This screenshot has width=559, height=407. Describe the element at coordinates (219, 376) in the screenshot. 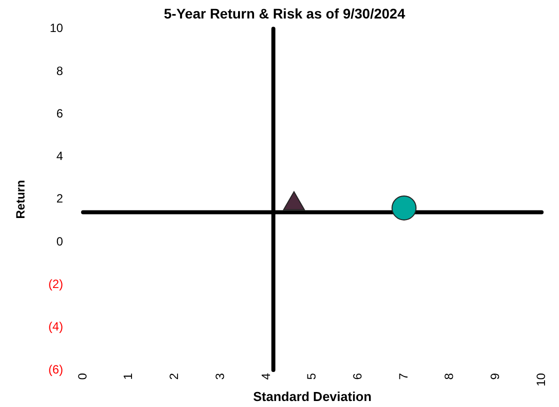

I see `x-tick-label: 3` at that location.